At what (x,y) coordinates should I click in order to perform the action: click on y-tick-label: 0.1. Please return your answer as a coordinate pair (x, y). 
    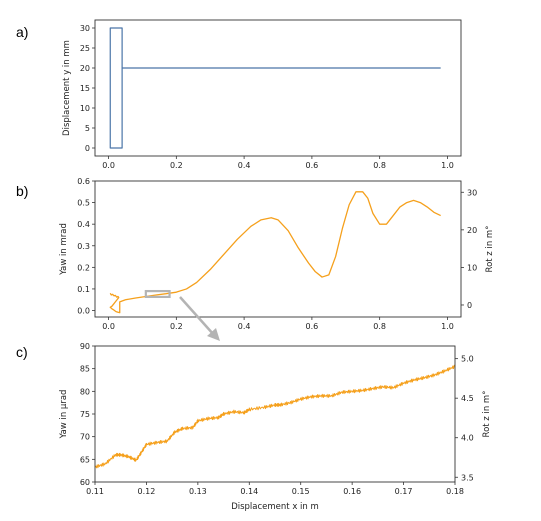
    Looking at the image, I should click on (83, 289).